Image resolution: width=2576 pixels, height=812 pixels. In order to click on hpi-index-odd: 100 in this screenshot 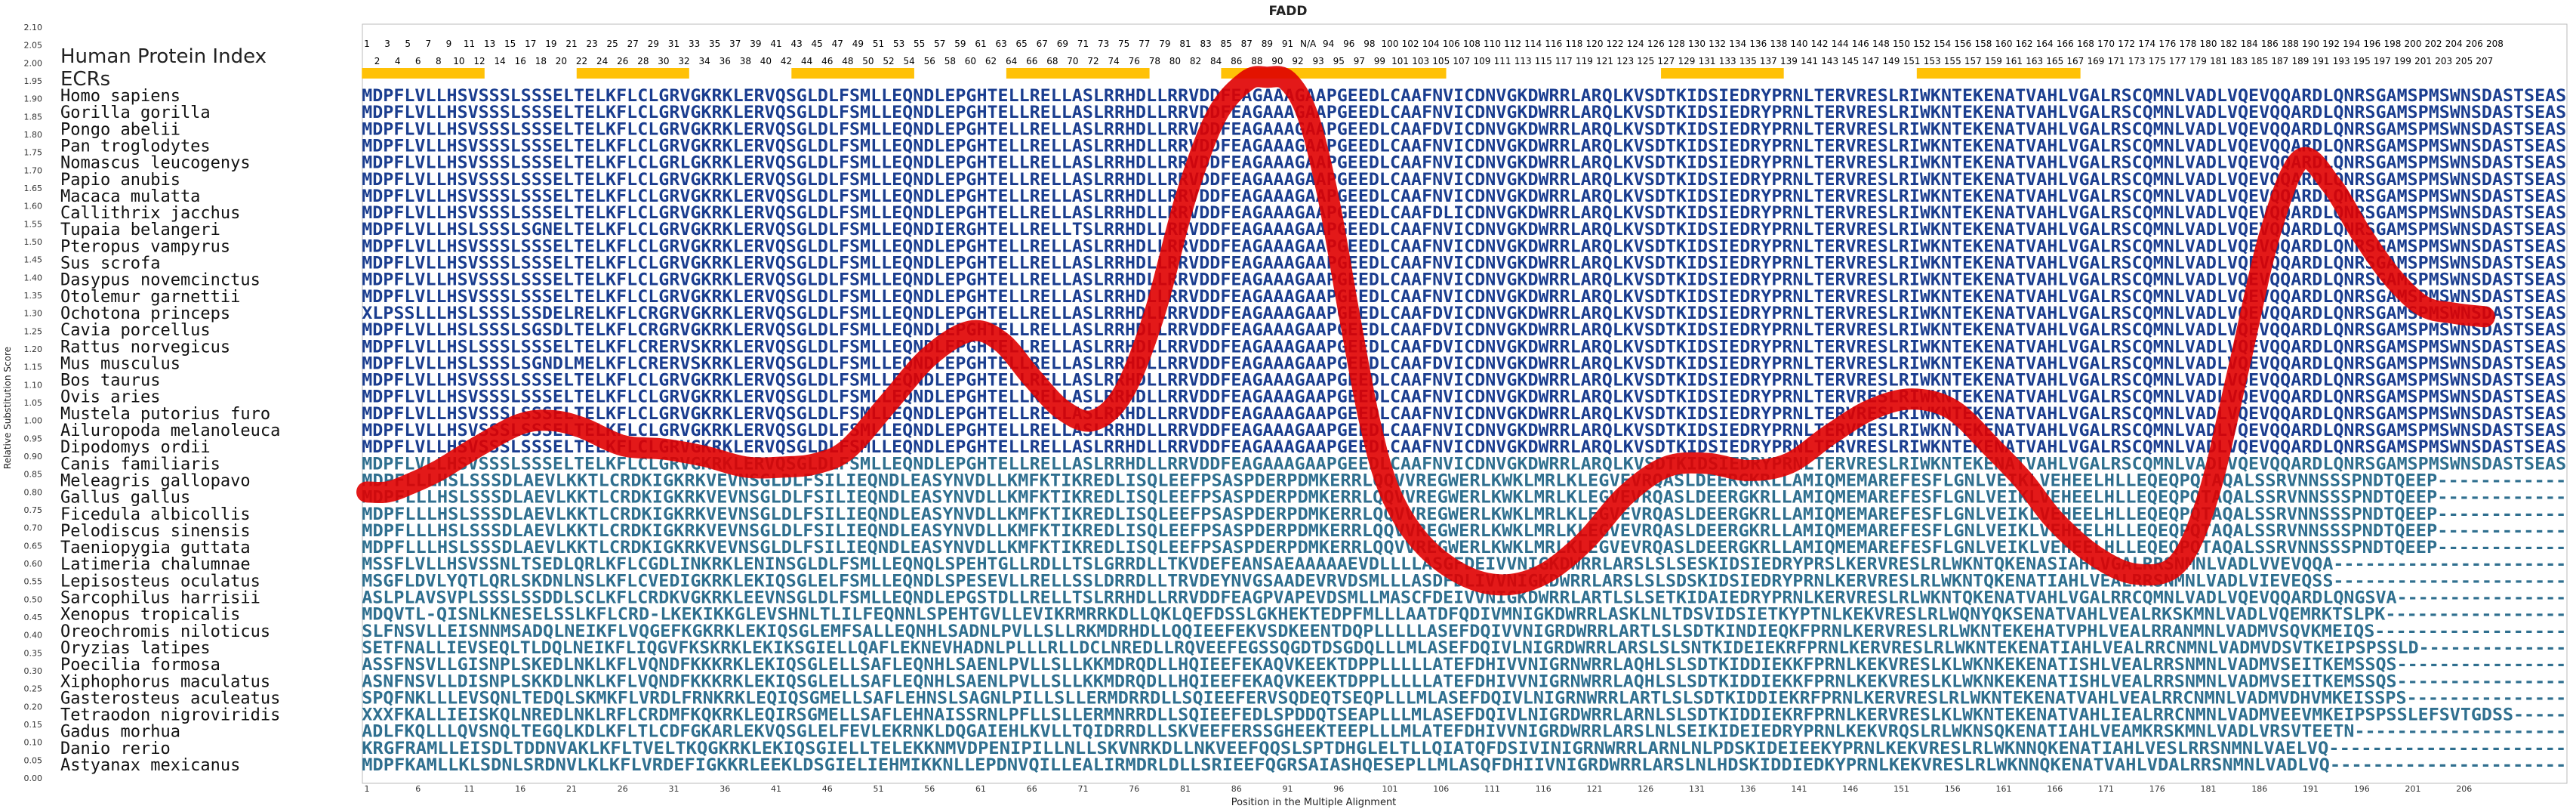, I will do `click(1390, 44)`.